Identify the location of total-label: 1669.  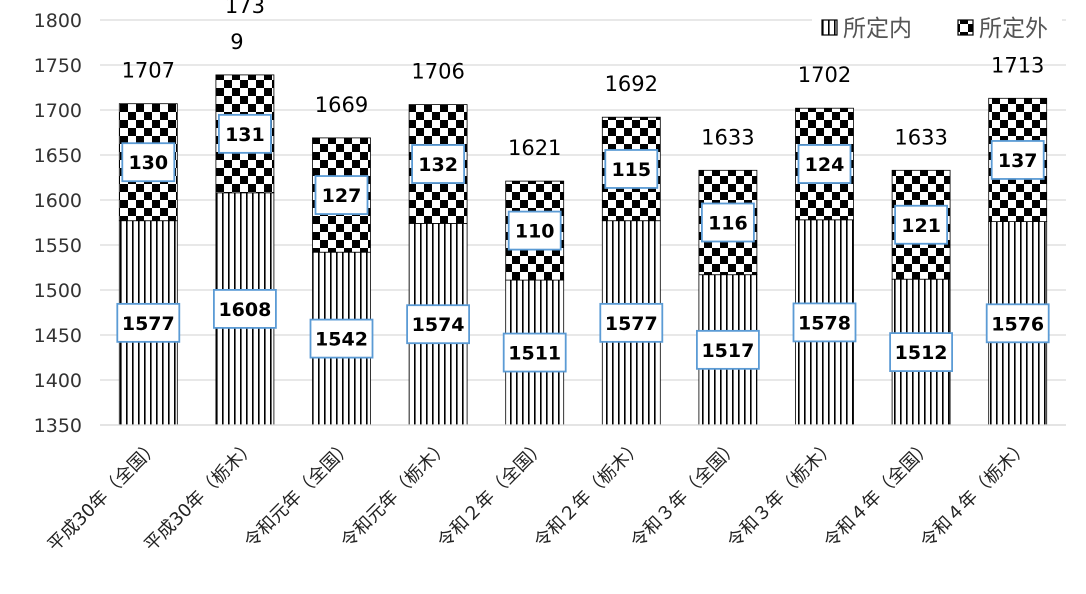
(341, 105).